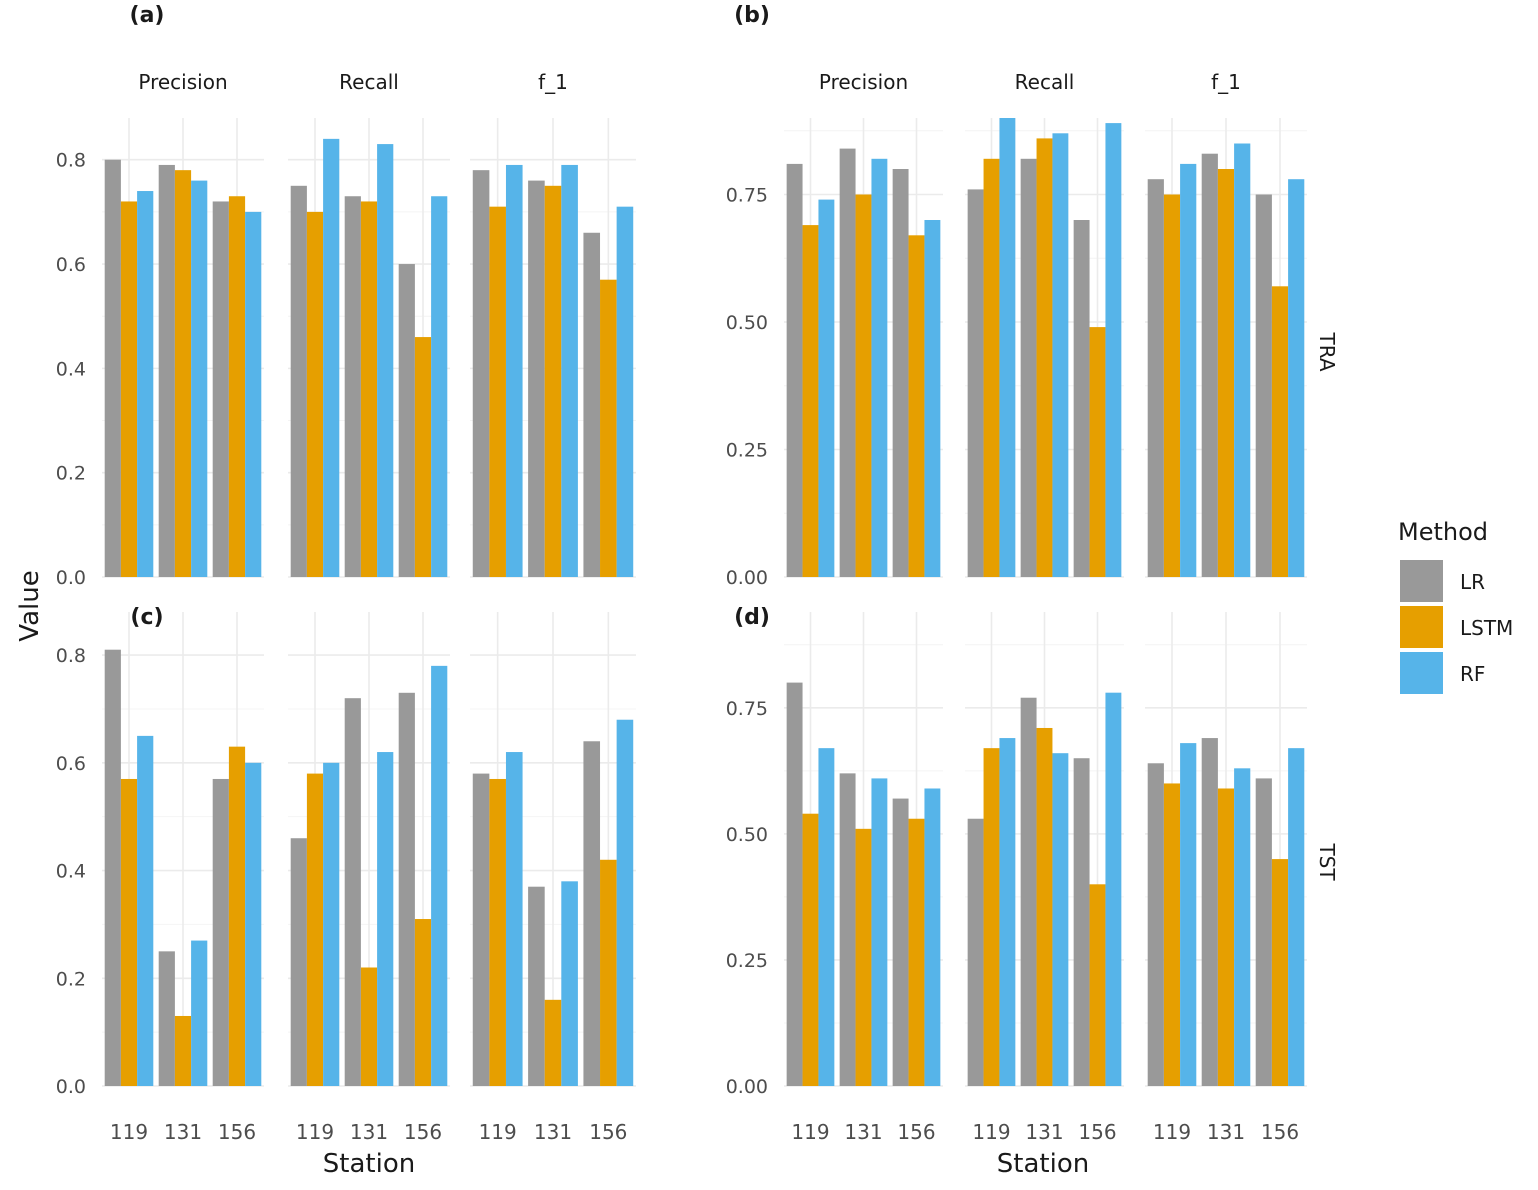 The height and width of the screenshot is (1190, 1538). Describe the element at coordinates (747, 709) in the screenshot. I see `y-tick-label: 0.75` at that location.